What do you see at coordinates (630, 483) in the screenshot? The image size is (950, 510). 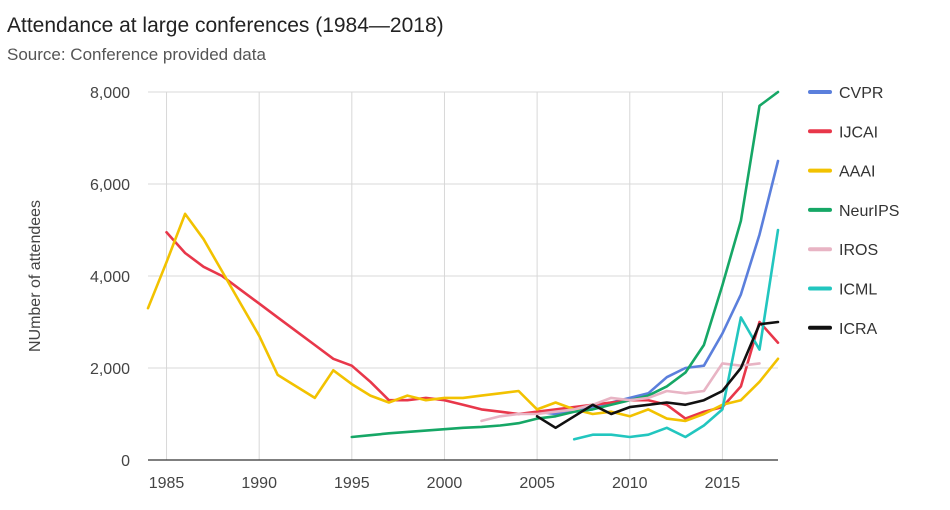 I see `x-tick-label: 2010` at bounding box center [630, 483].